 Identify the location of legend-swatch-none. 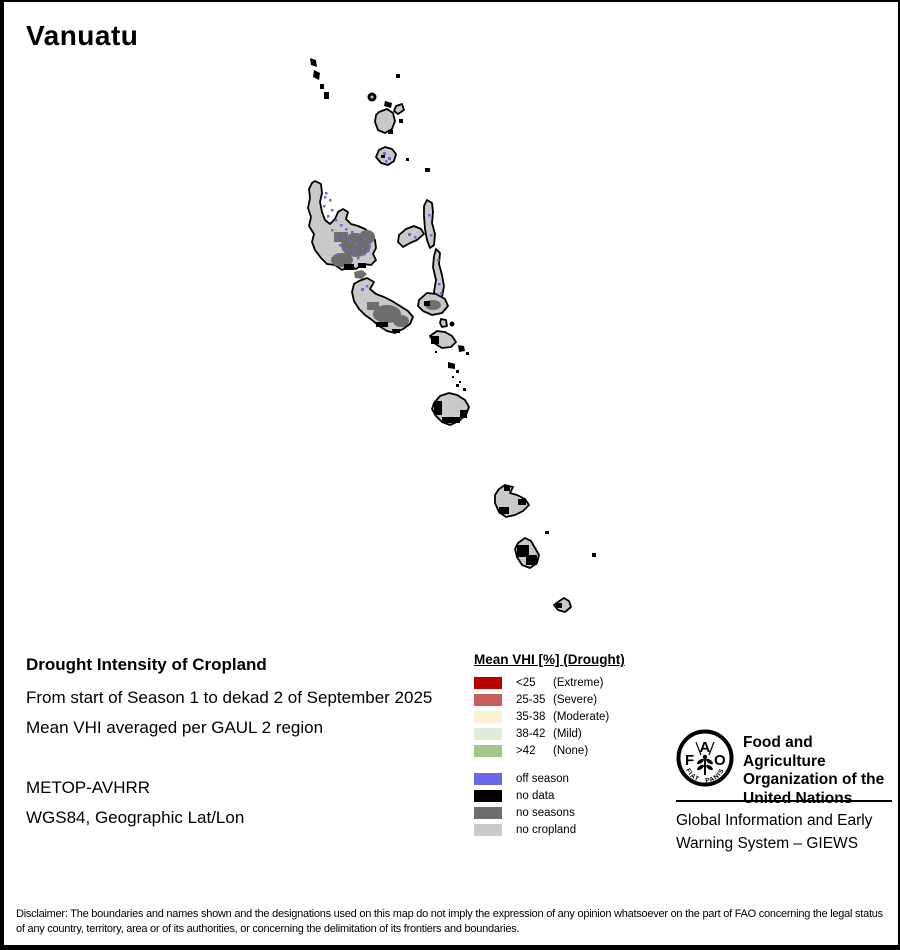
(488, 750).